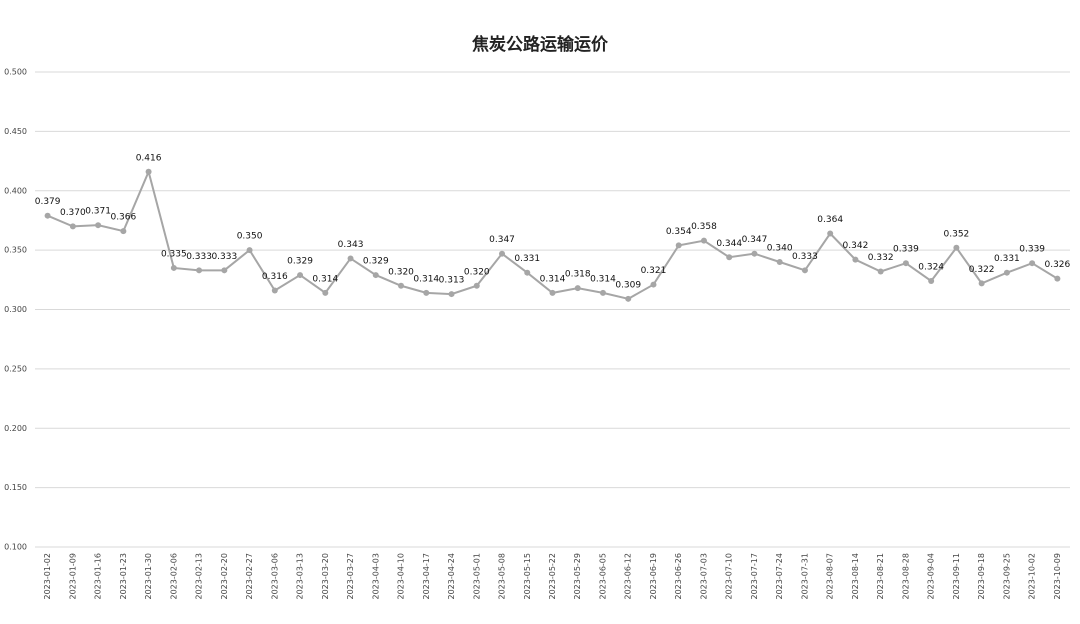 This screenshot has height=624, width=1080. What do you see at coordinates (98, 212) in the screenshot?
I see `data-label: 0.371` at bounding box center [98, 212].